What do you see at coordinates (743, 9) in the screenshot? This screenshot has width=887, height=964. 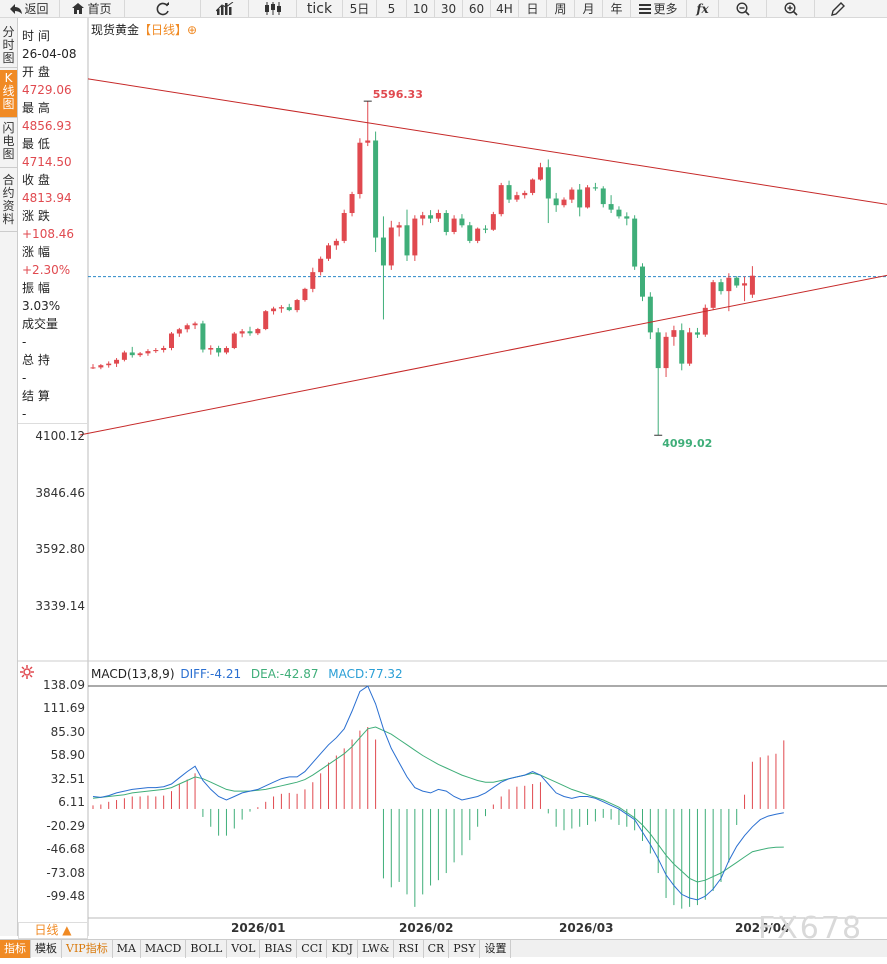 I see `zoom-out-button` at bounding box center [743, 9].